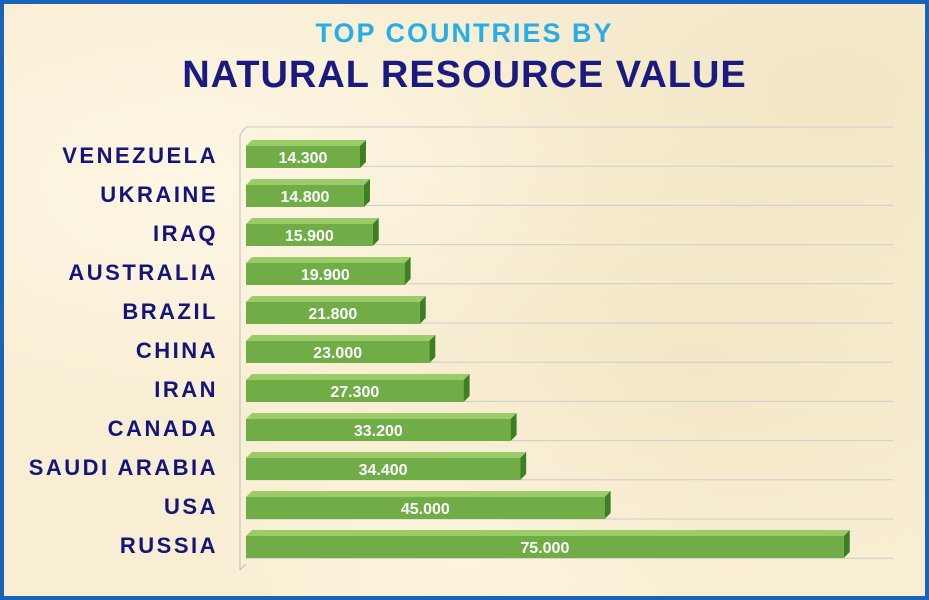  I want to click on category-label: BRAZIL, so click(170, 311).